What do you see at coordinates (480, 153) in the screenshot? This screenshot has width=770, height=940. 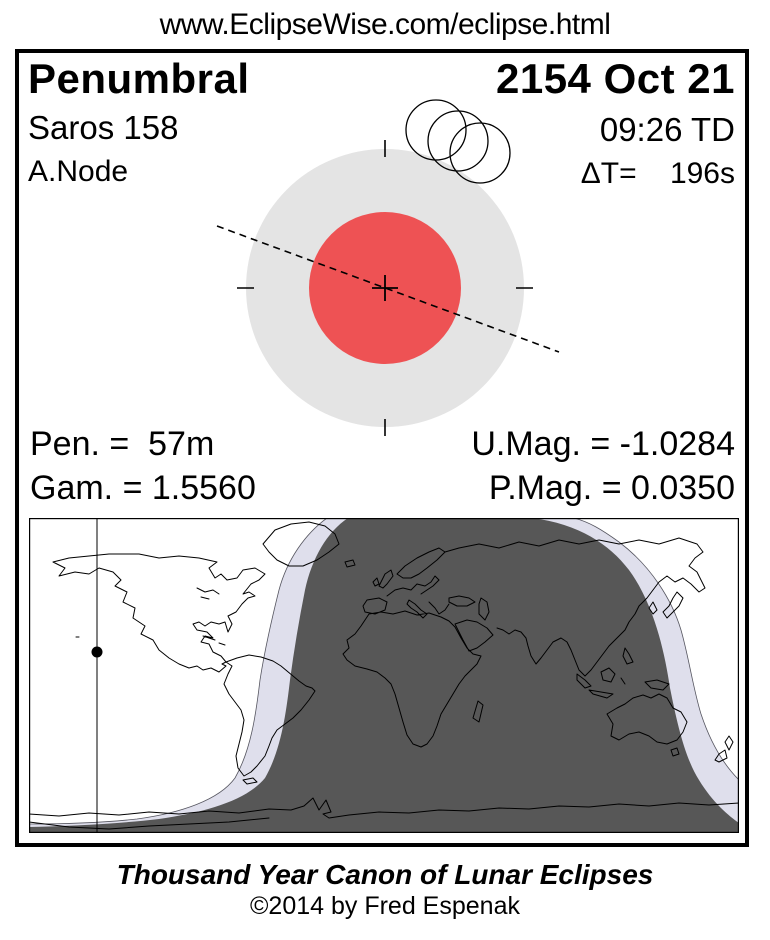 I see `moon-disk-last-contact` at bounding box center [480, 153].